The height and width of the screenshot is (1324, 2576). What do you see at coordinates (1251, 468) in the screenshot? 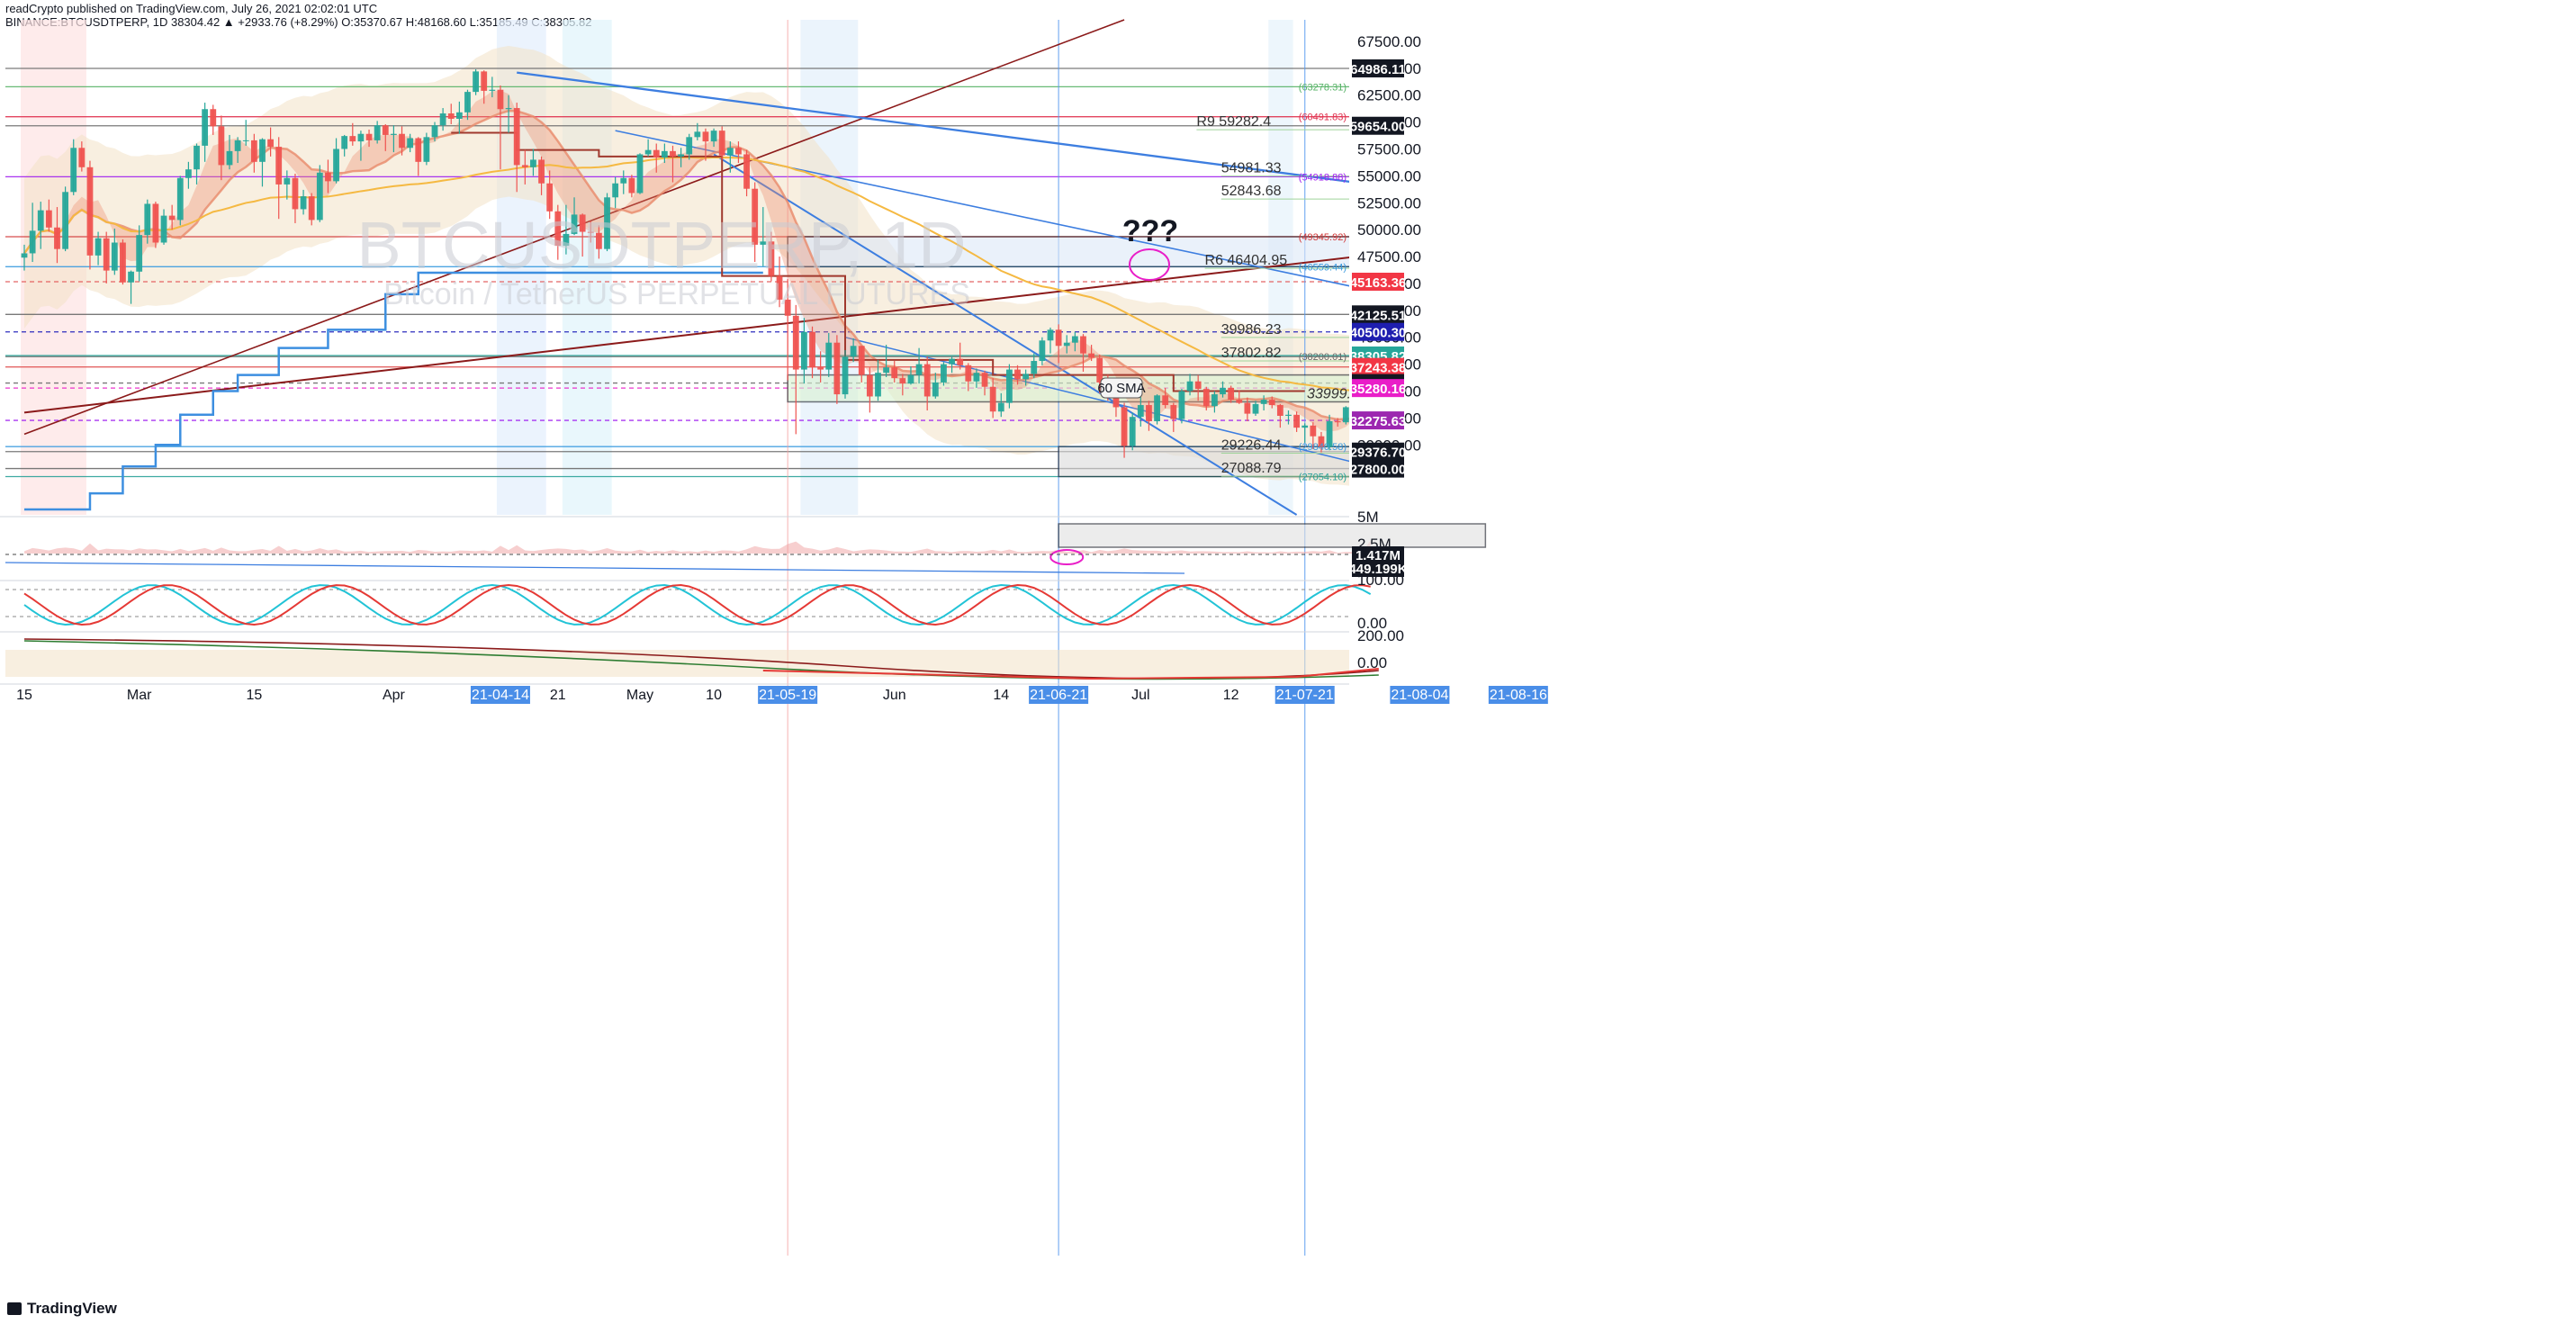
I see `pivot-label: 27088.79` at bounding box center [1251, 468].